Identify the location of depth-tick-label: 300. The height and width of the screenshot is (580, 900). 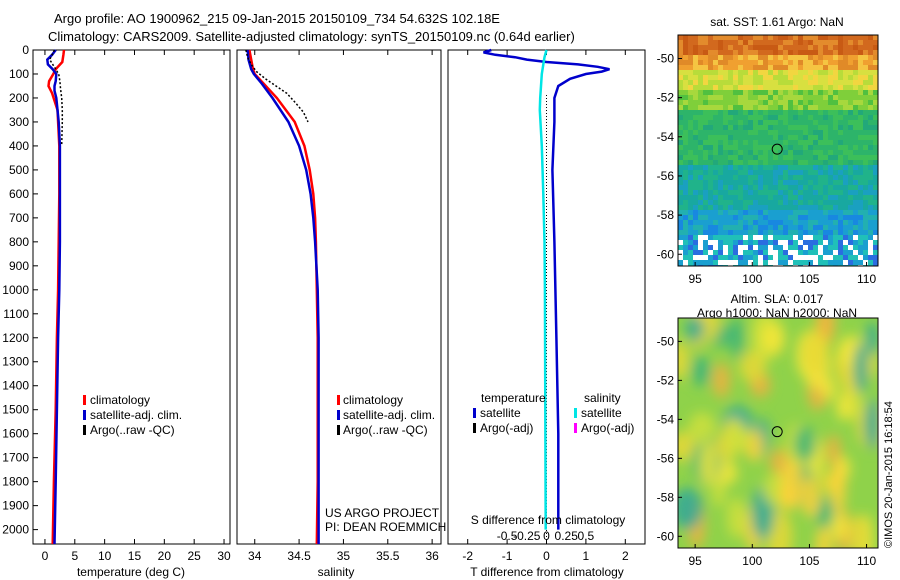
(19, 122).